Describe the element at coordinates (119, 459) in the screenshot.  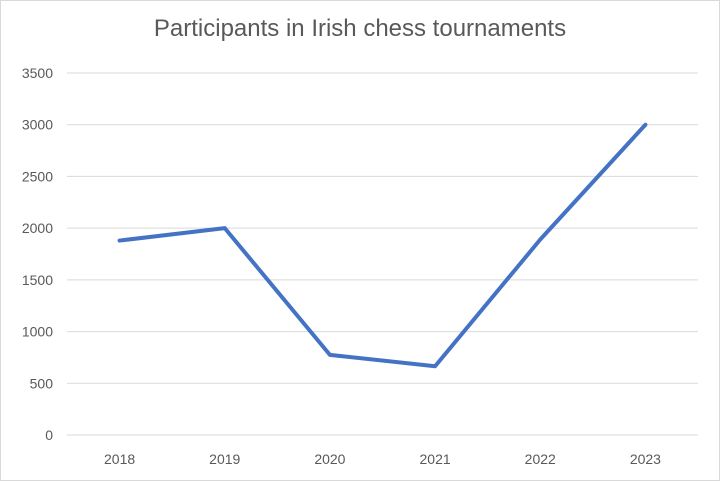
I see `x-tick-label: 2018` at that location.